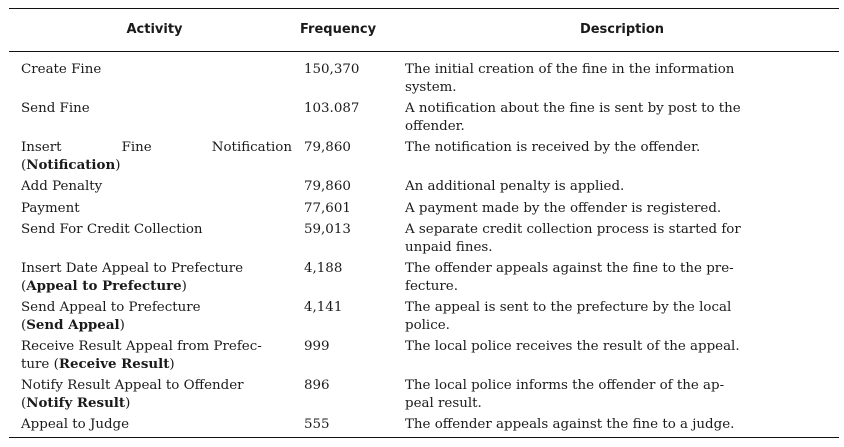 Image resolution: width=844 pixels, height=447 pixels. What do you see at coordinates (61, 69) in the screenshot?
I see `activity-name: Create Fine` at bounding box center [61, 69].